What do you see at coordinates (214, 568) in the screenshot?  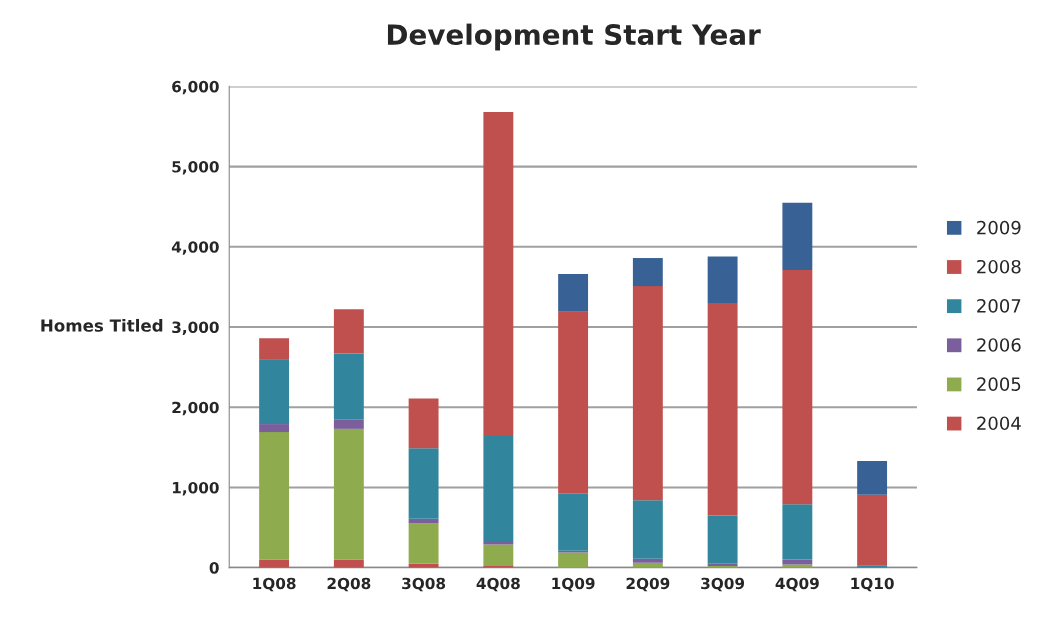 I see `y-tick-label: 0` at bounding box center [214, 568].